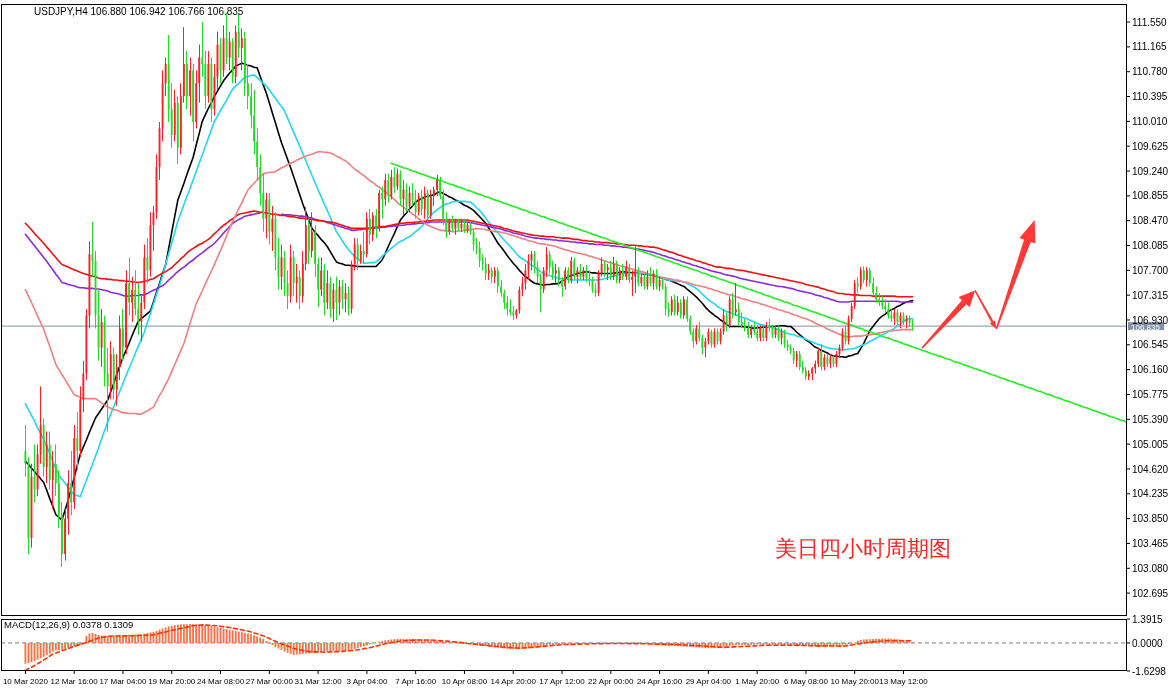 This screenshot has width=1170, height=692. Describe the element at coordinates (1150, 22) in the screenshot. I see `y-tick-label: 111.550` at that location.